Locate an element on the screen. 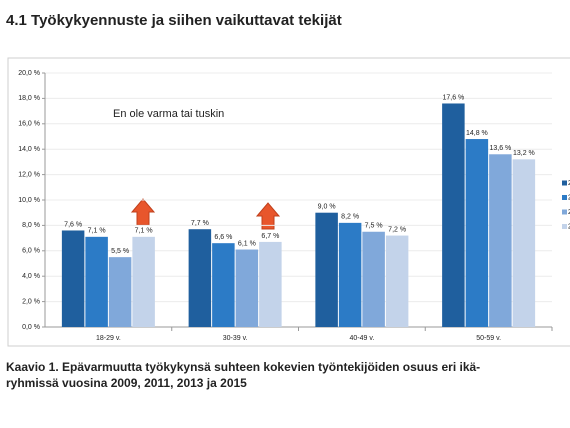 This screenshot has width=570, height=428. value-label: 13,6 % is located at coordinates (500, 148).